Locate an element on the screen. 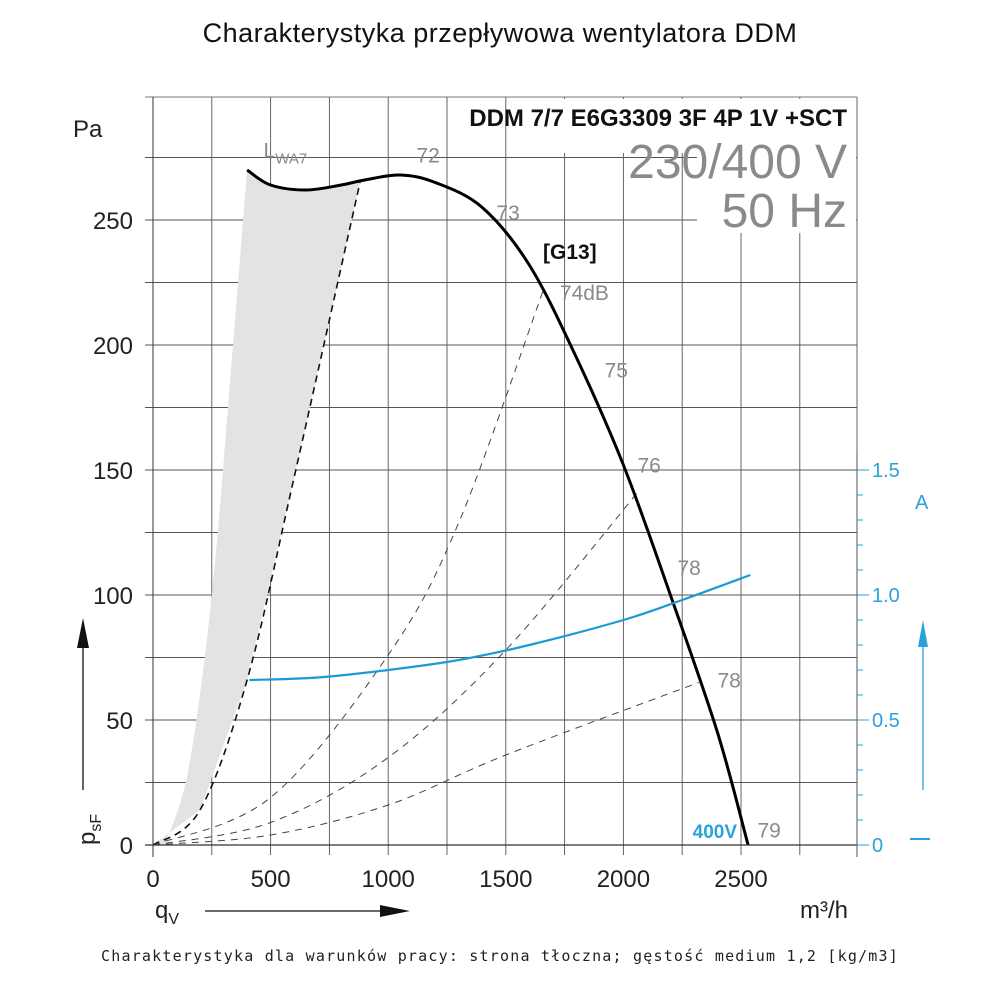 The width and height of the screenshot is (1000, 993). sound-level-label: 79 is located at coordinates (768, 831).